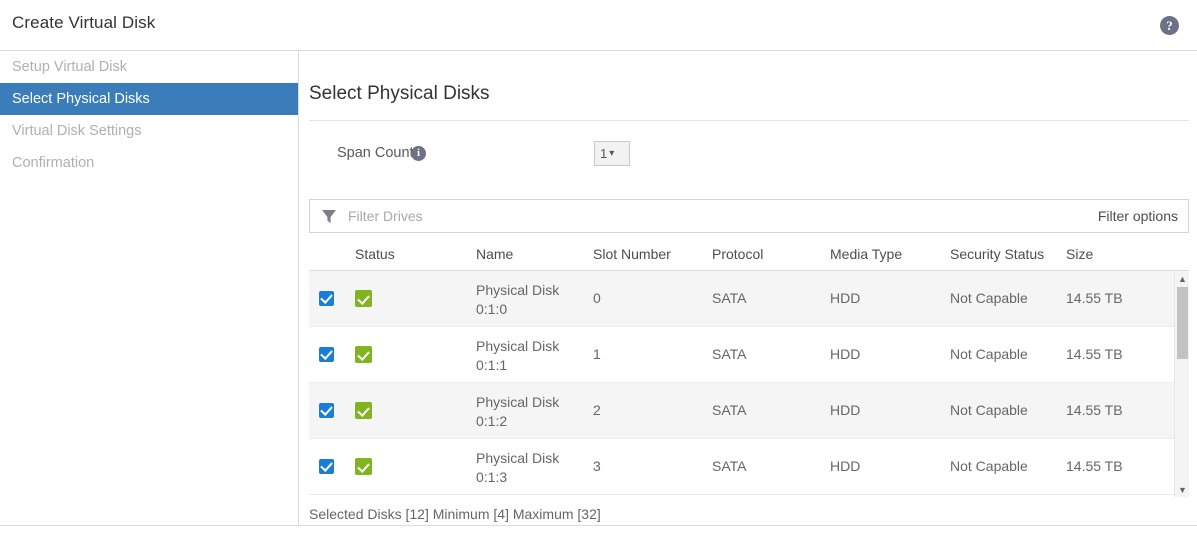 This screenshot has width=1197, height=537. What do you see at coordinates (597, 466) in the screenshot?
I see `cell-slot-number: 3` at bounding box center [597, 466].